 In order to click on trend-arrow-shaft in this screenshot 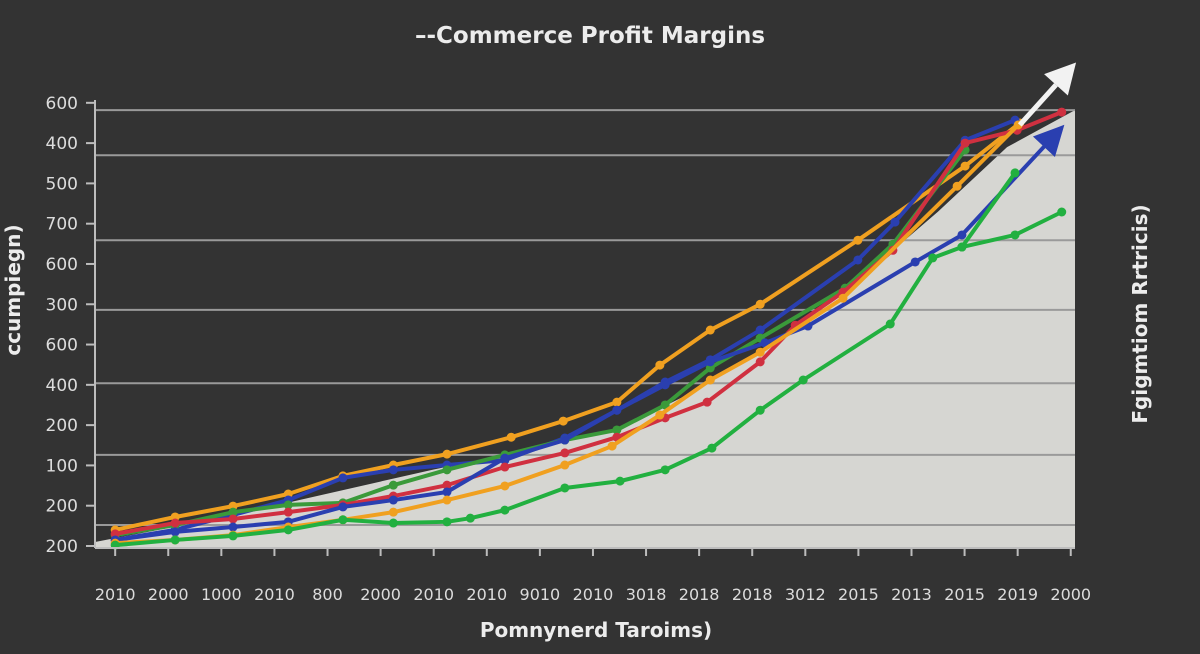, I will do `click(1037, 105)`.